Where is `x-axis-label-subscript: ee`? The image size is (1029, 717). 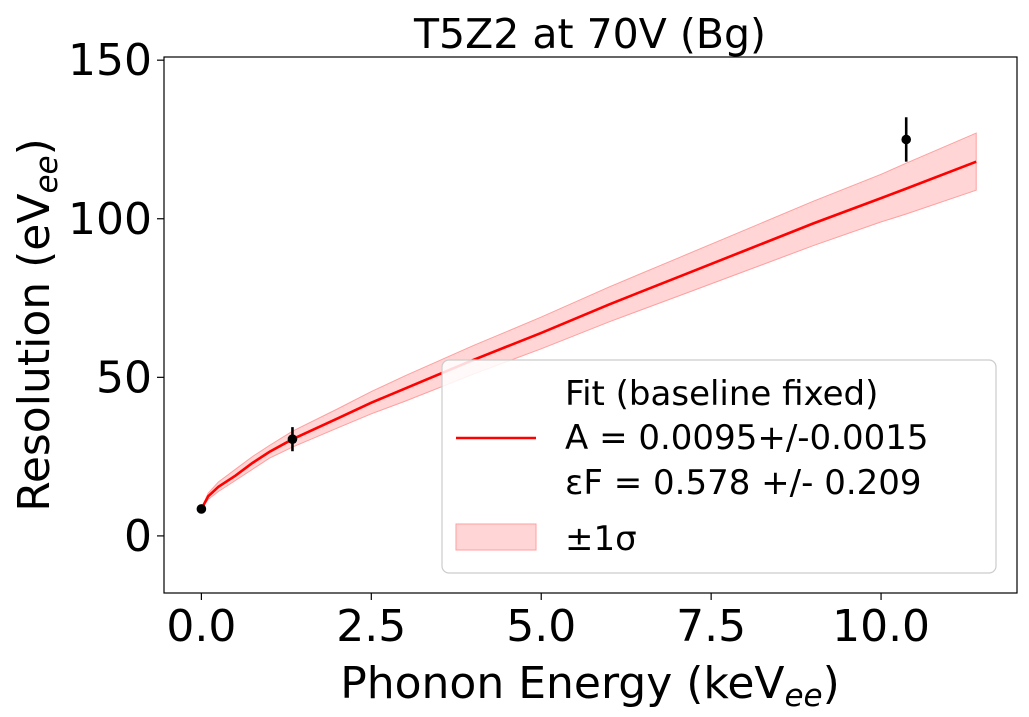
x-axis-label-subscript: ee is located at coordinates (803, 696).